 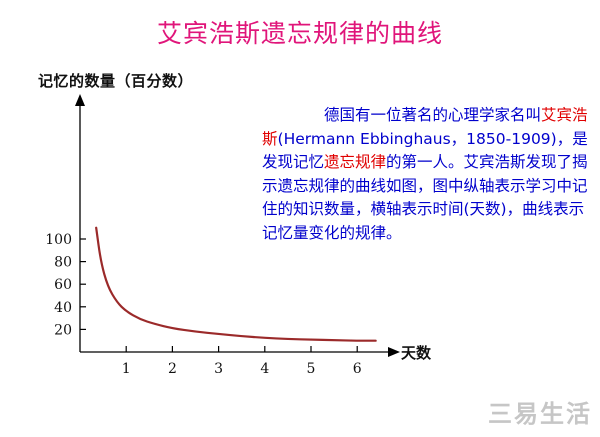 What do you see at coordinates (116, 81) in the screenshot?
I see `y-axis-label: 记忆的数量（百分数）` at bounding box center [116, 81].